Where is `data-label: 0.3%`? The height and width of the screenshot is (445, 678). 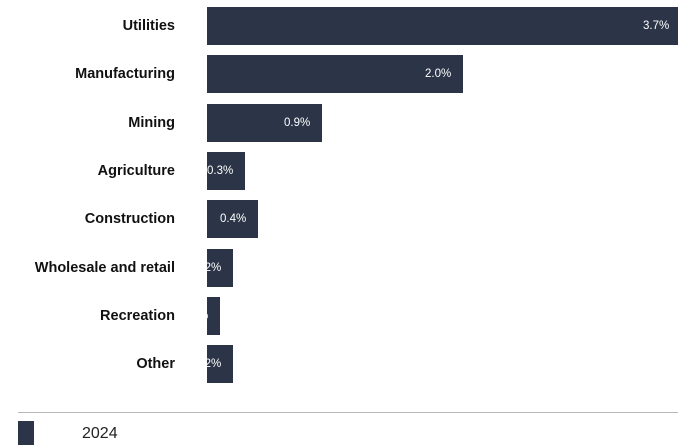 data-label: 0.3% is located at coordinates (220, 170).